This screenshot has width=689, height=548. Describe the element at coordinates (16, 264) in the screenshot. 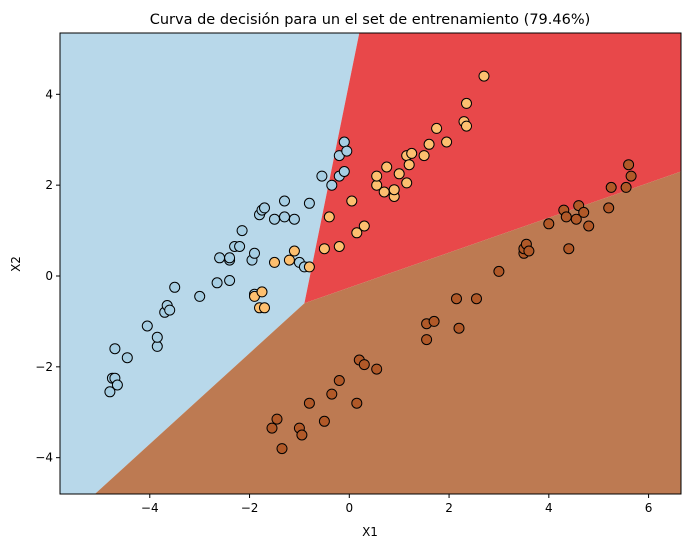

I see `y-axis-label: X2` at that location.